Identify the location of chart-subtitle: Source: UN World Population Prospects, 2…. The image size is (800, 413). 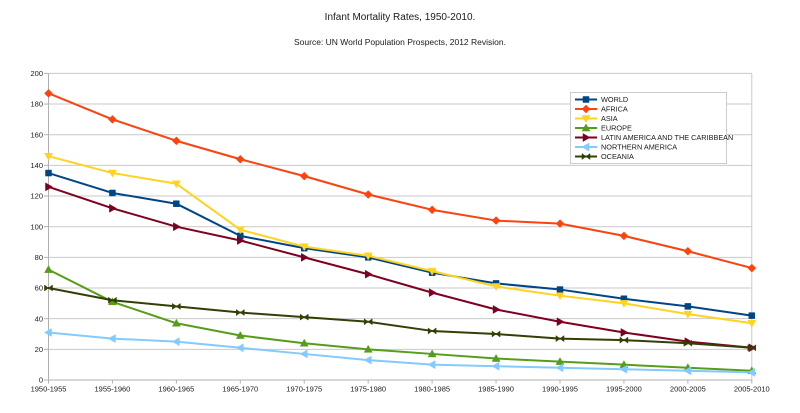
(400, 42).